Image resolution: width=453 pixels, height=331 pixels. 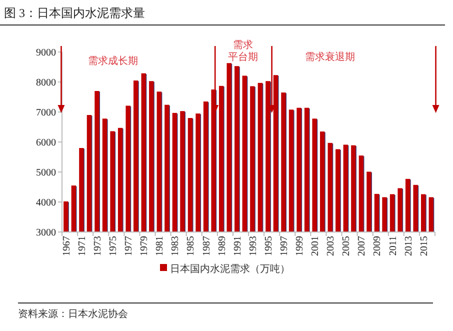 What do you see at coordinates (378, 246) in the screenshot?
I see `x-tick-label: 2009` at bounding box center [378, 246].